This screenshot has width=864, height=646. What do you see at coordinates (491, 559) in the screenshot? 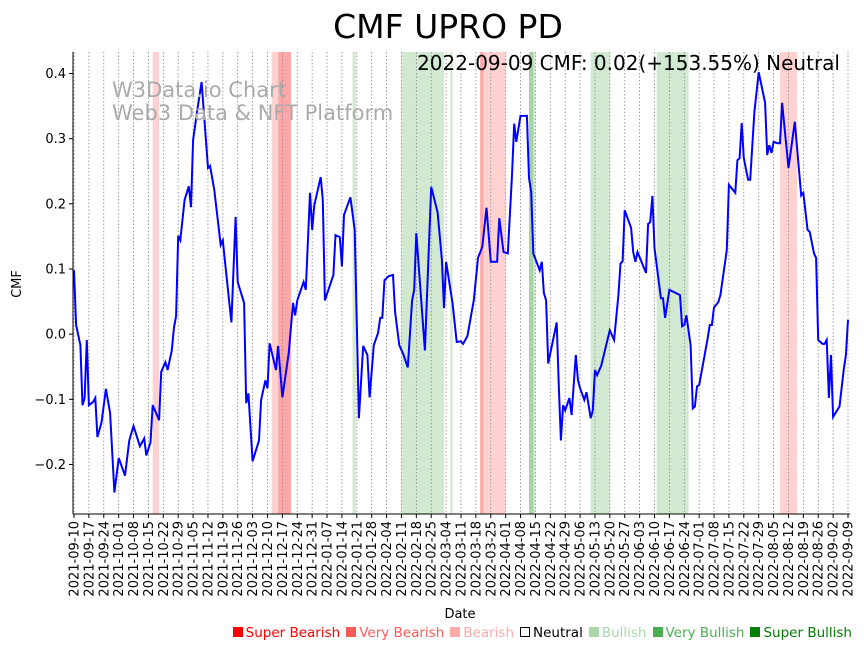
I see `x-tick-label: 2022-03-25` at bounding box center [491, 559].